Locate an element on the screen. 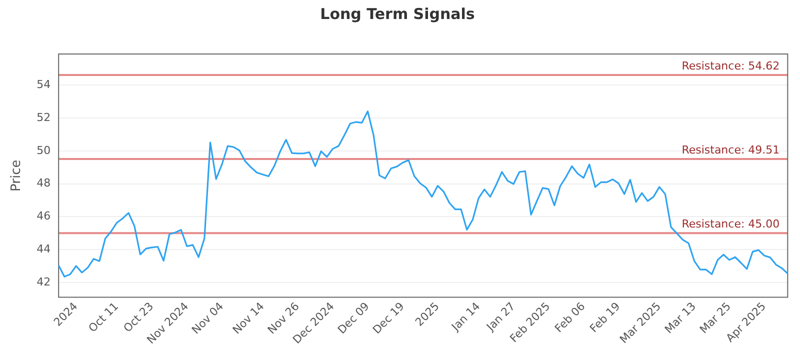 Image resolution: width=800 pixels, height=350 pixels. x-tick-label: Jan 14 is located at coordinates (465, 317).